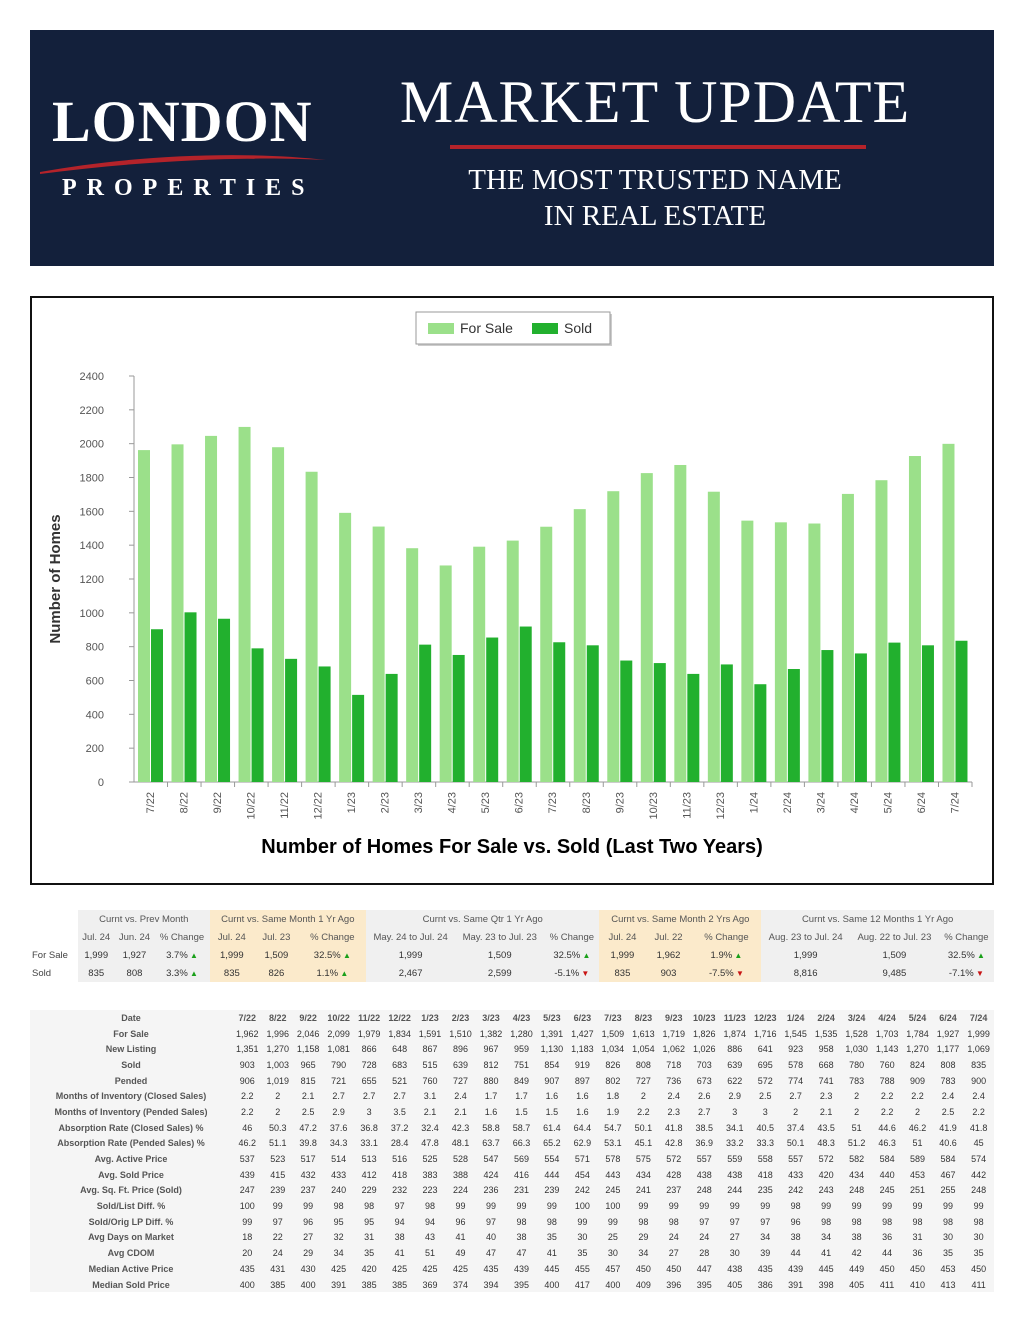  I want to click on table-cell: 50.1, so click(795, 1143).